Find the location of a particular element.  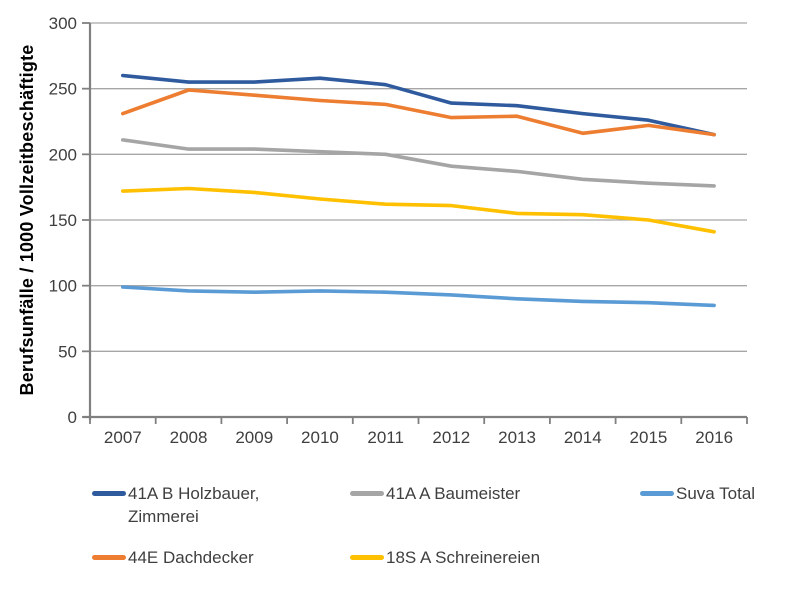

legend-swatch-44e-dachdecker is located at coordinates (109, 557).